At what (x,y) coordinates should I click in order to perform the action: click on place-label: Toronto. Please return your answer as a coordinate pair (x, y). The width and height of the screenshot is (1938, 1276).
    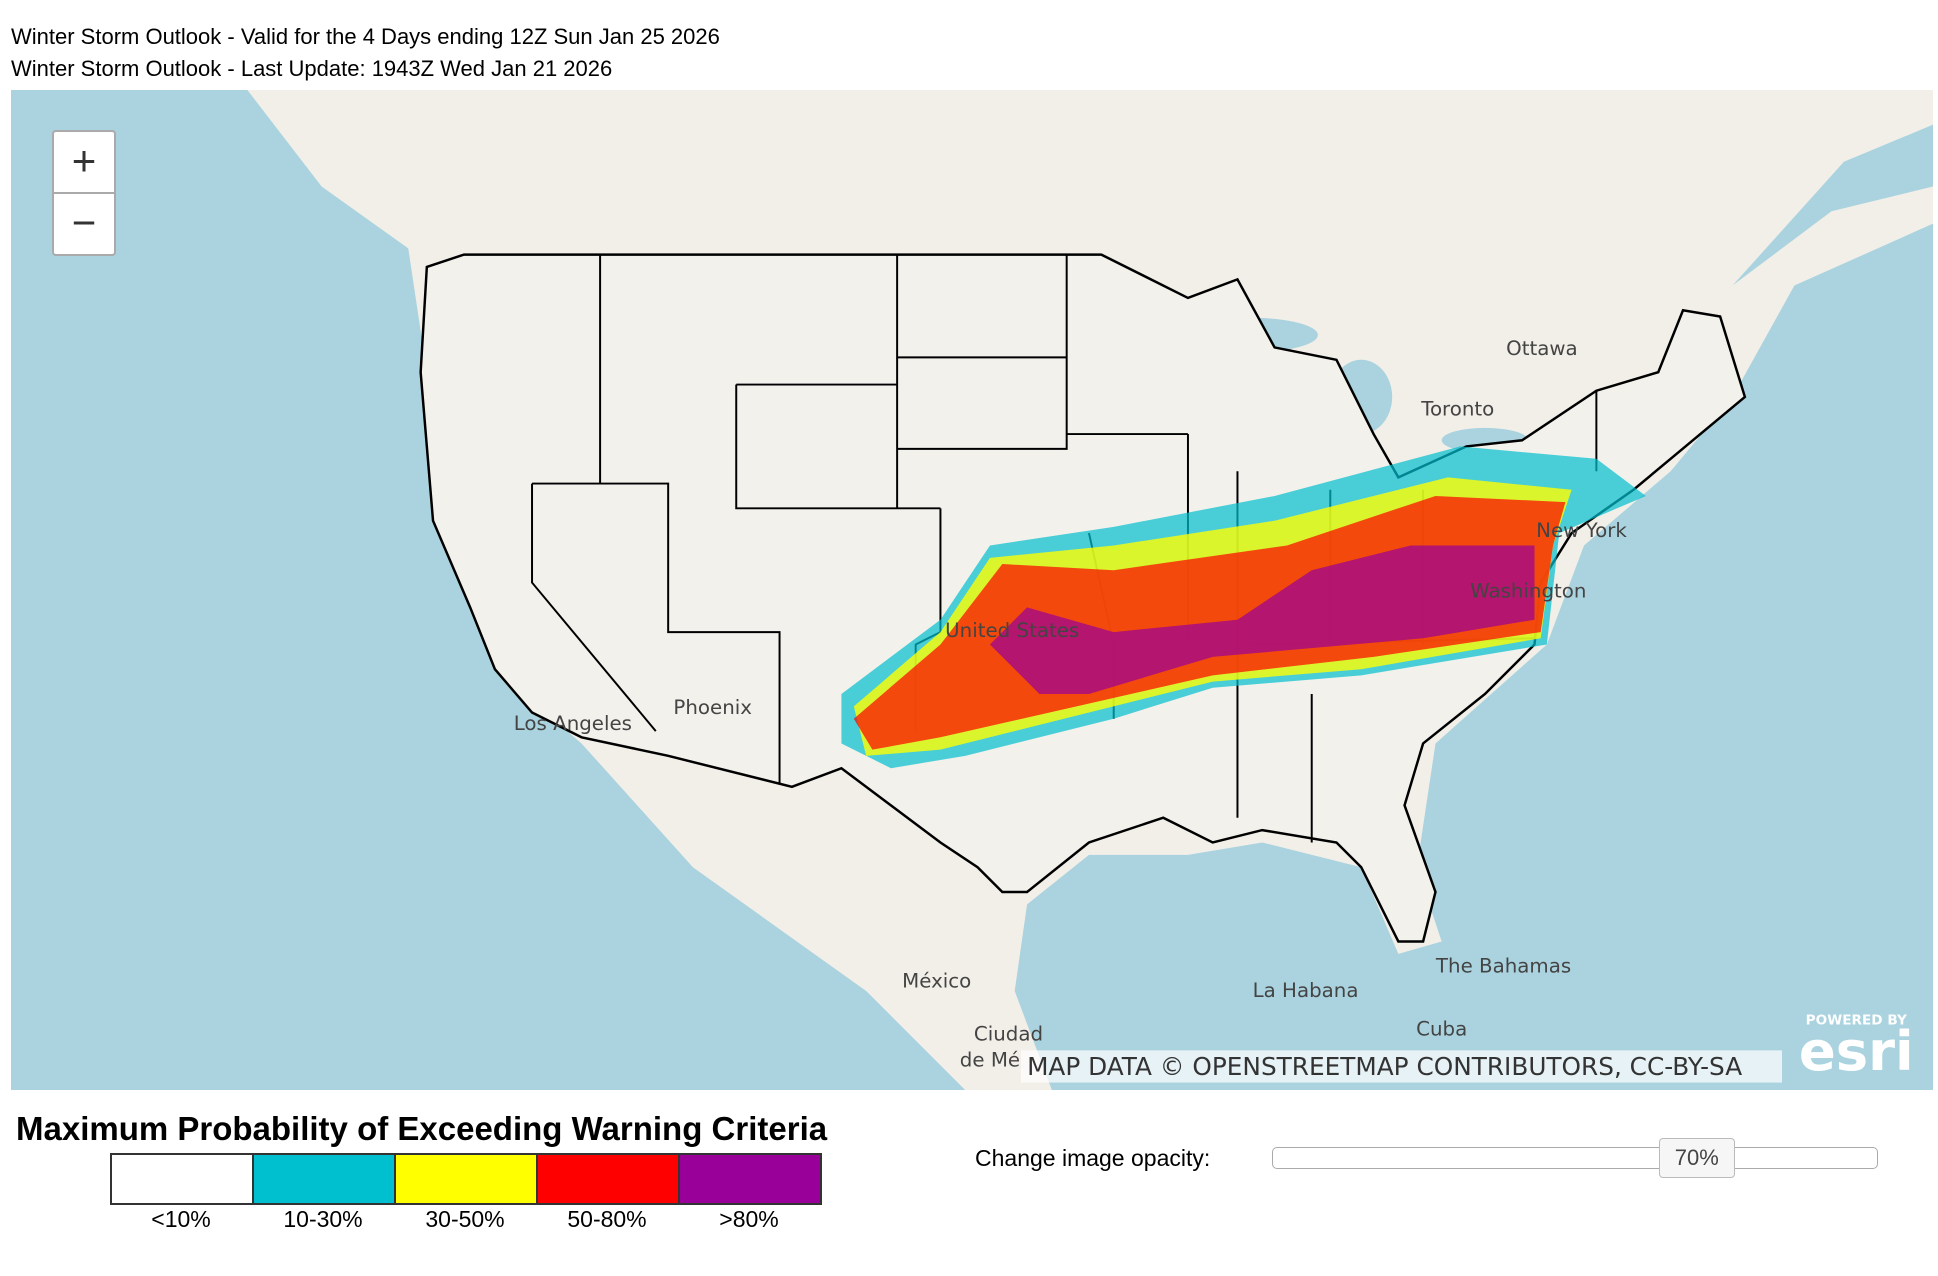
    Looking at the image, I should click on (1457, 408).